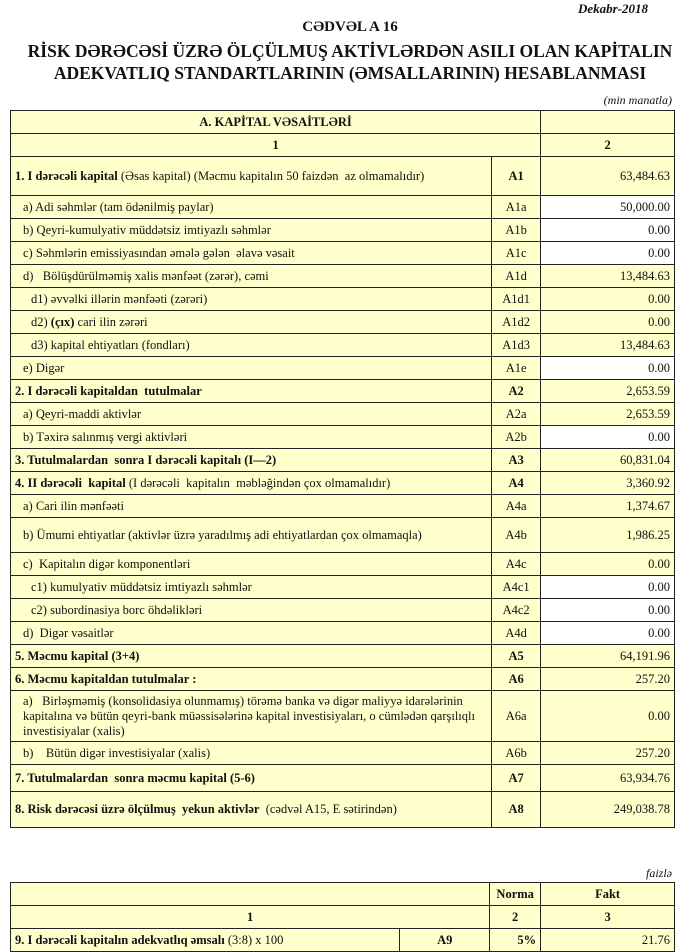 The height and width of the screenshot is (952, 700). What do you see at coordinates (607, 778) in the screenshot?
I see `row-value: 63,934.76` at bounding box center [607, 778].